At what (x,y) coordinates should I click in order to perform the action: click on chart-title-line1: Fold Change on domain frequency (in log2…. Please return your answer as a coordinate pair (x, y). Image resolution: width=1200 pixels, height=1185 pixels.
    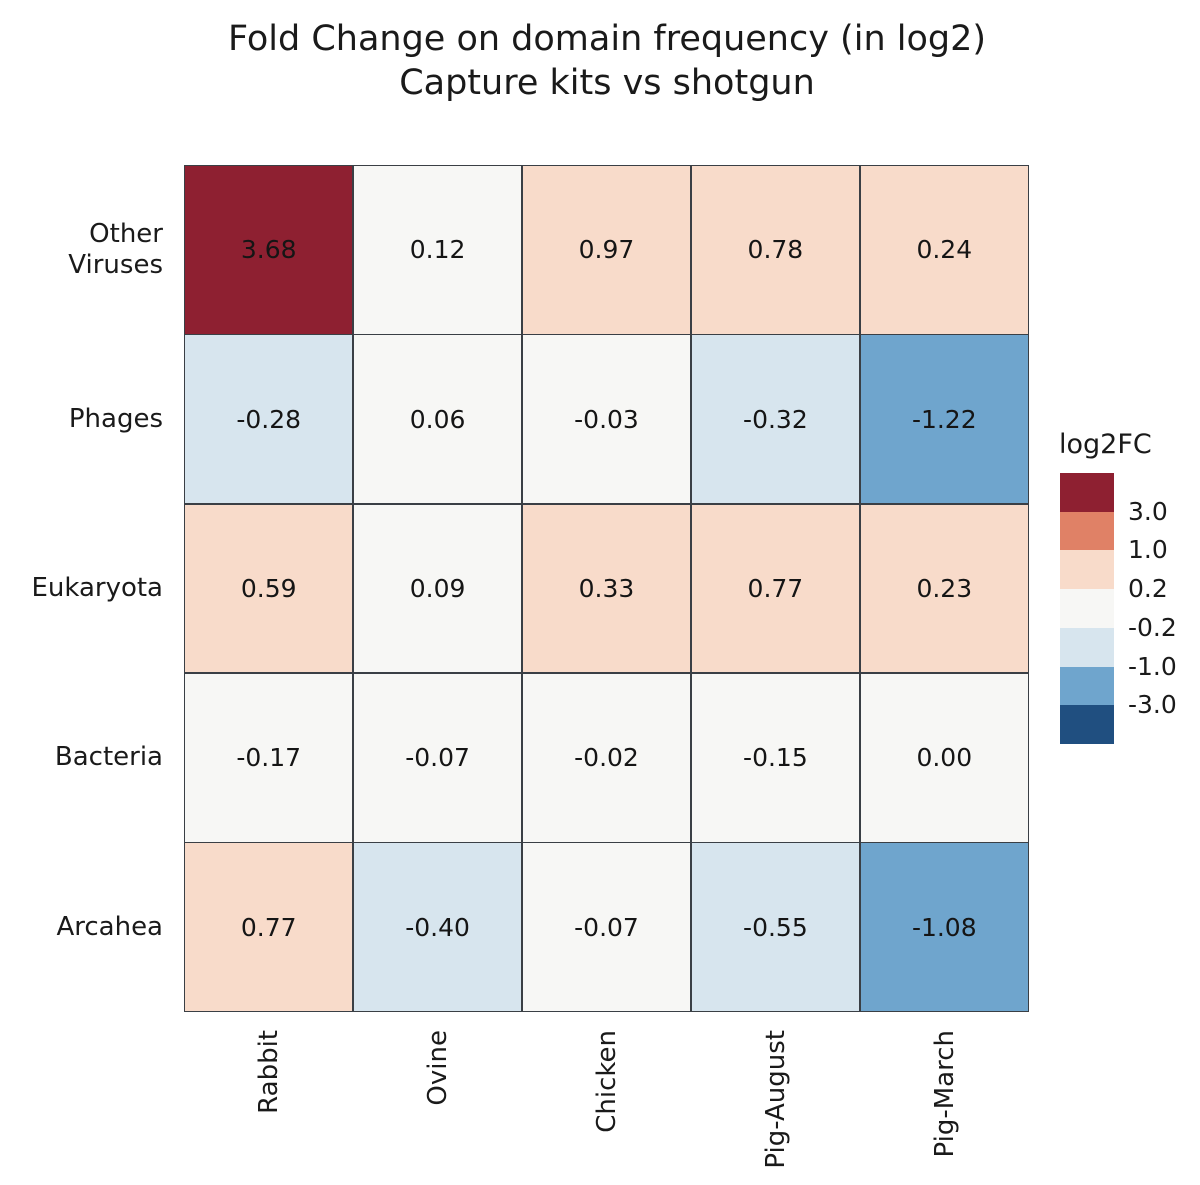
    Looking at the image, I should click on (607, 39).